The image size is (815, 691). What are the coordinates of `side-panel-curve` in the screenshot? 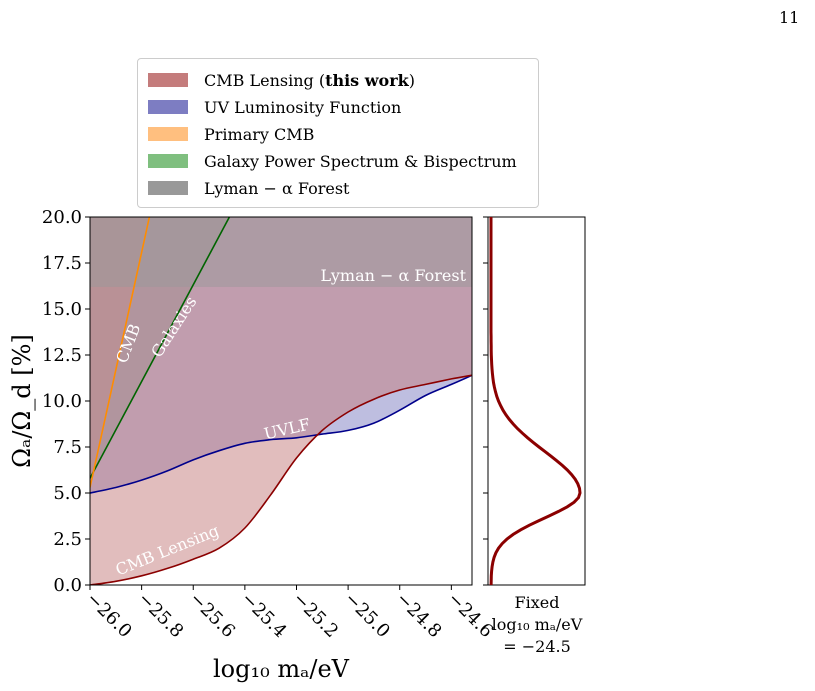 It's located at (535, 401).